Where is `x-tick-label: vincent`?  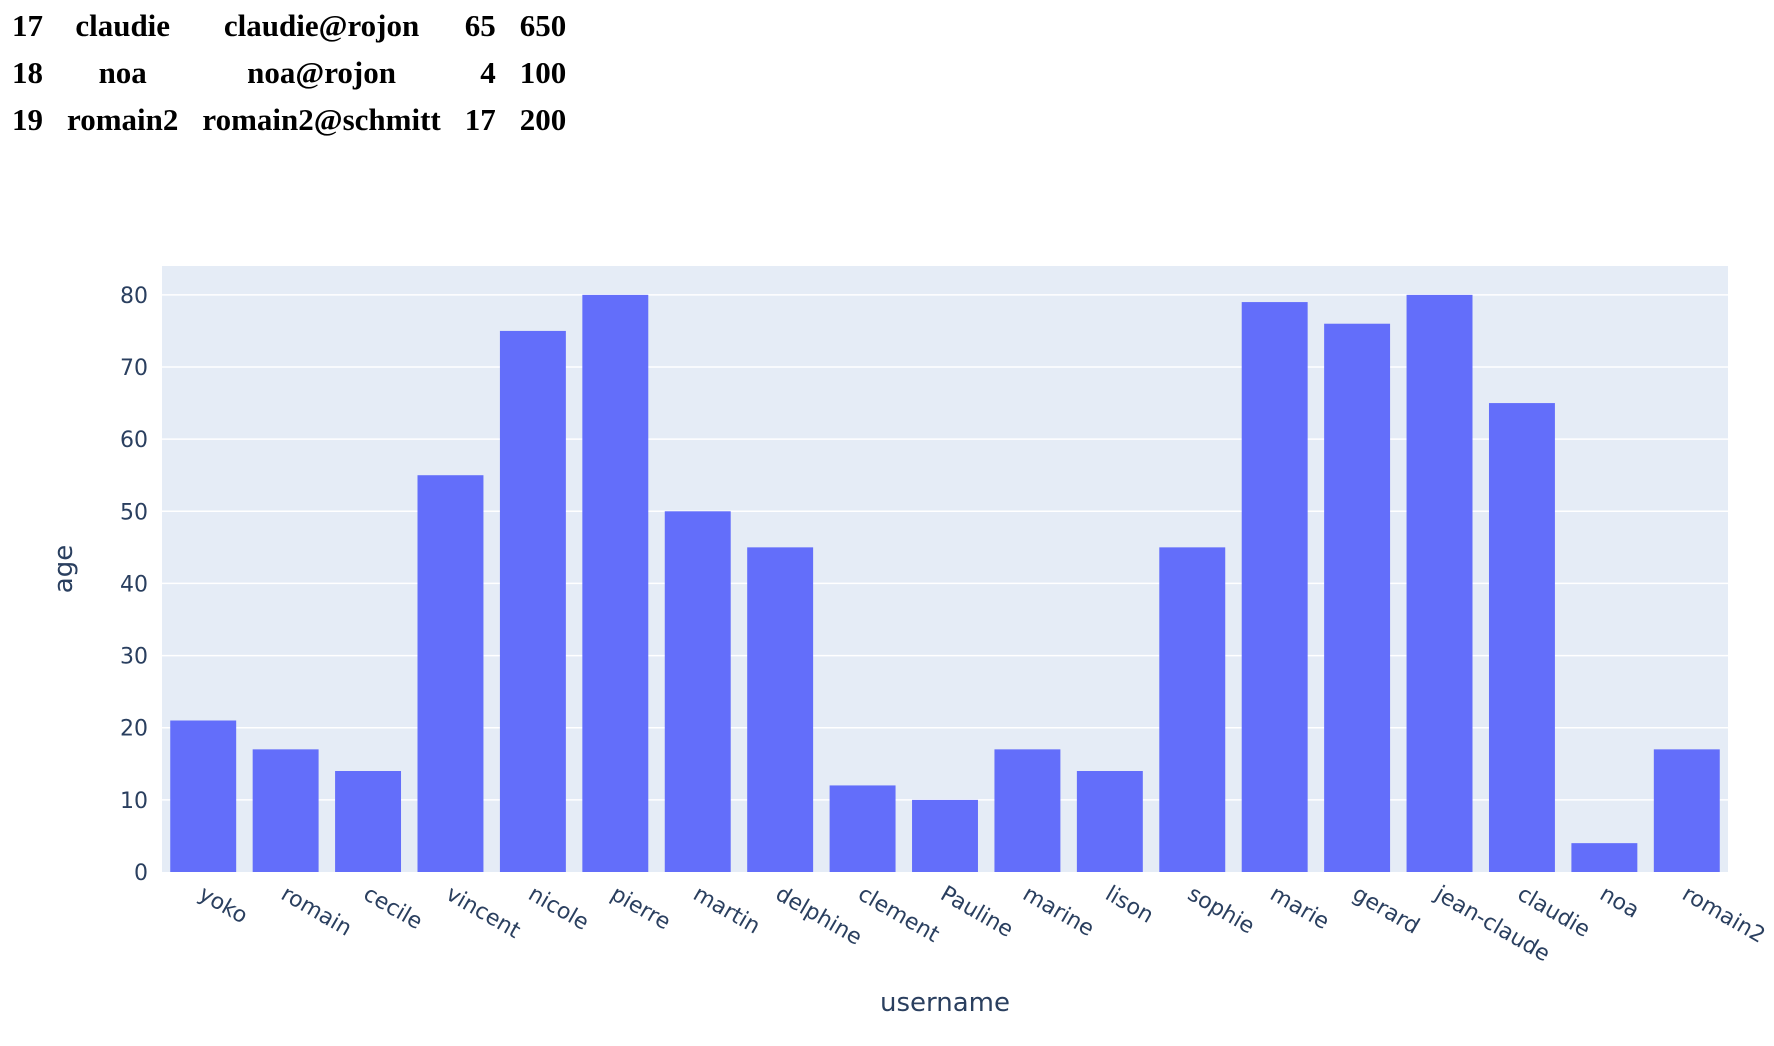
x-tick-label: vincent is located at coordinates (482, 913).